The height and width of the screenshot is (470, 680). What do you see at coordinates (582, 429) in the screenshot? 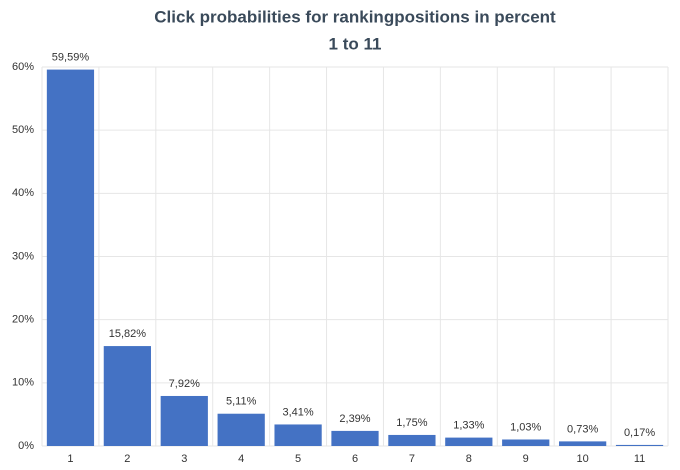
I see `value-label: 0,73%` at bounding box center [582, 429].